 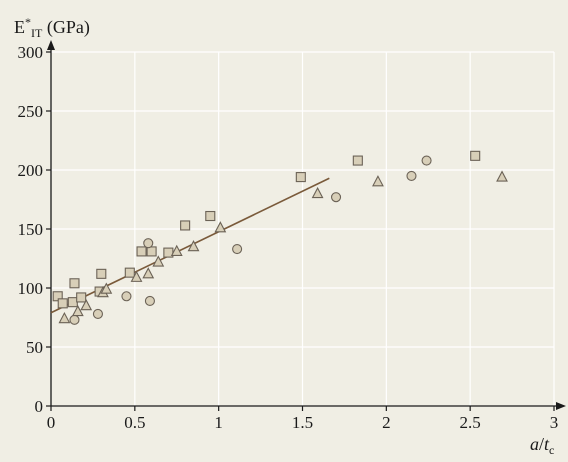 I want to click on x-tick-label: 1, so click(x=218, y=422).